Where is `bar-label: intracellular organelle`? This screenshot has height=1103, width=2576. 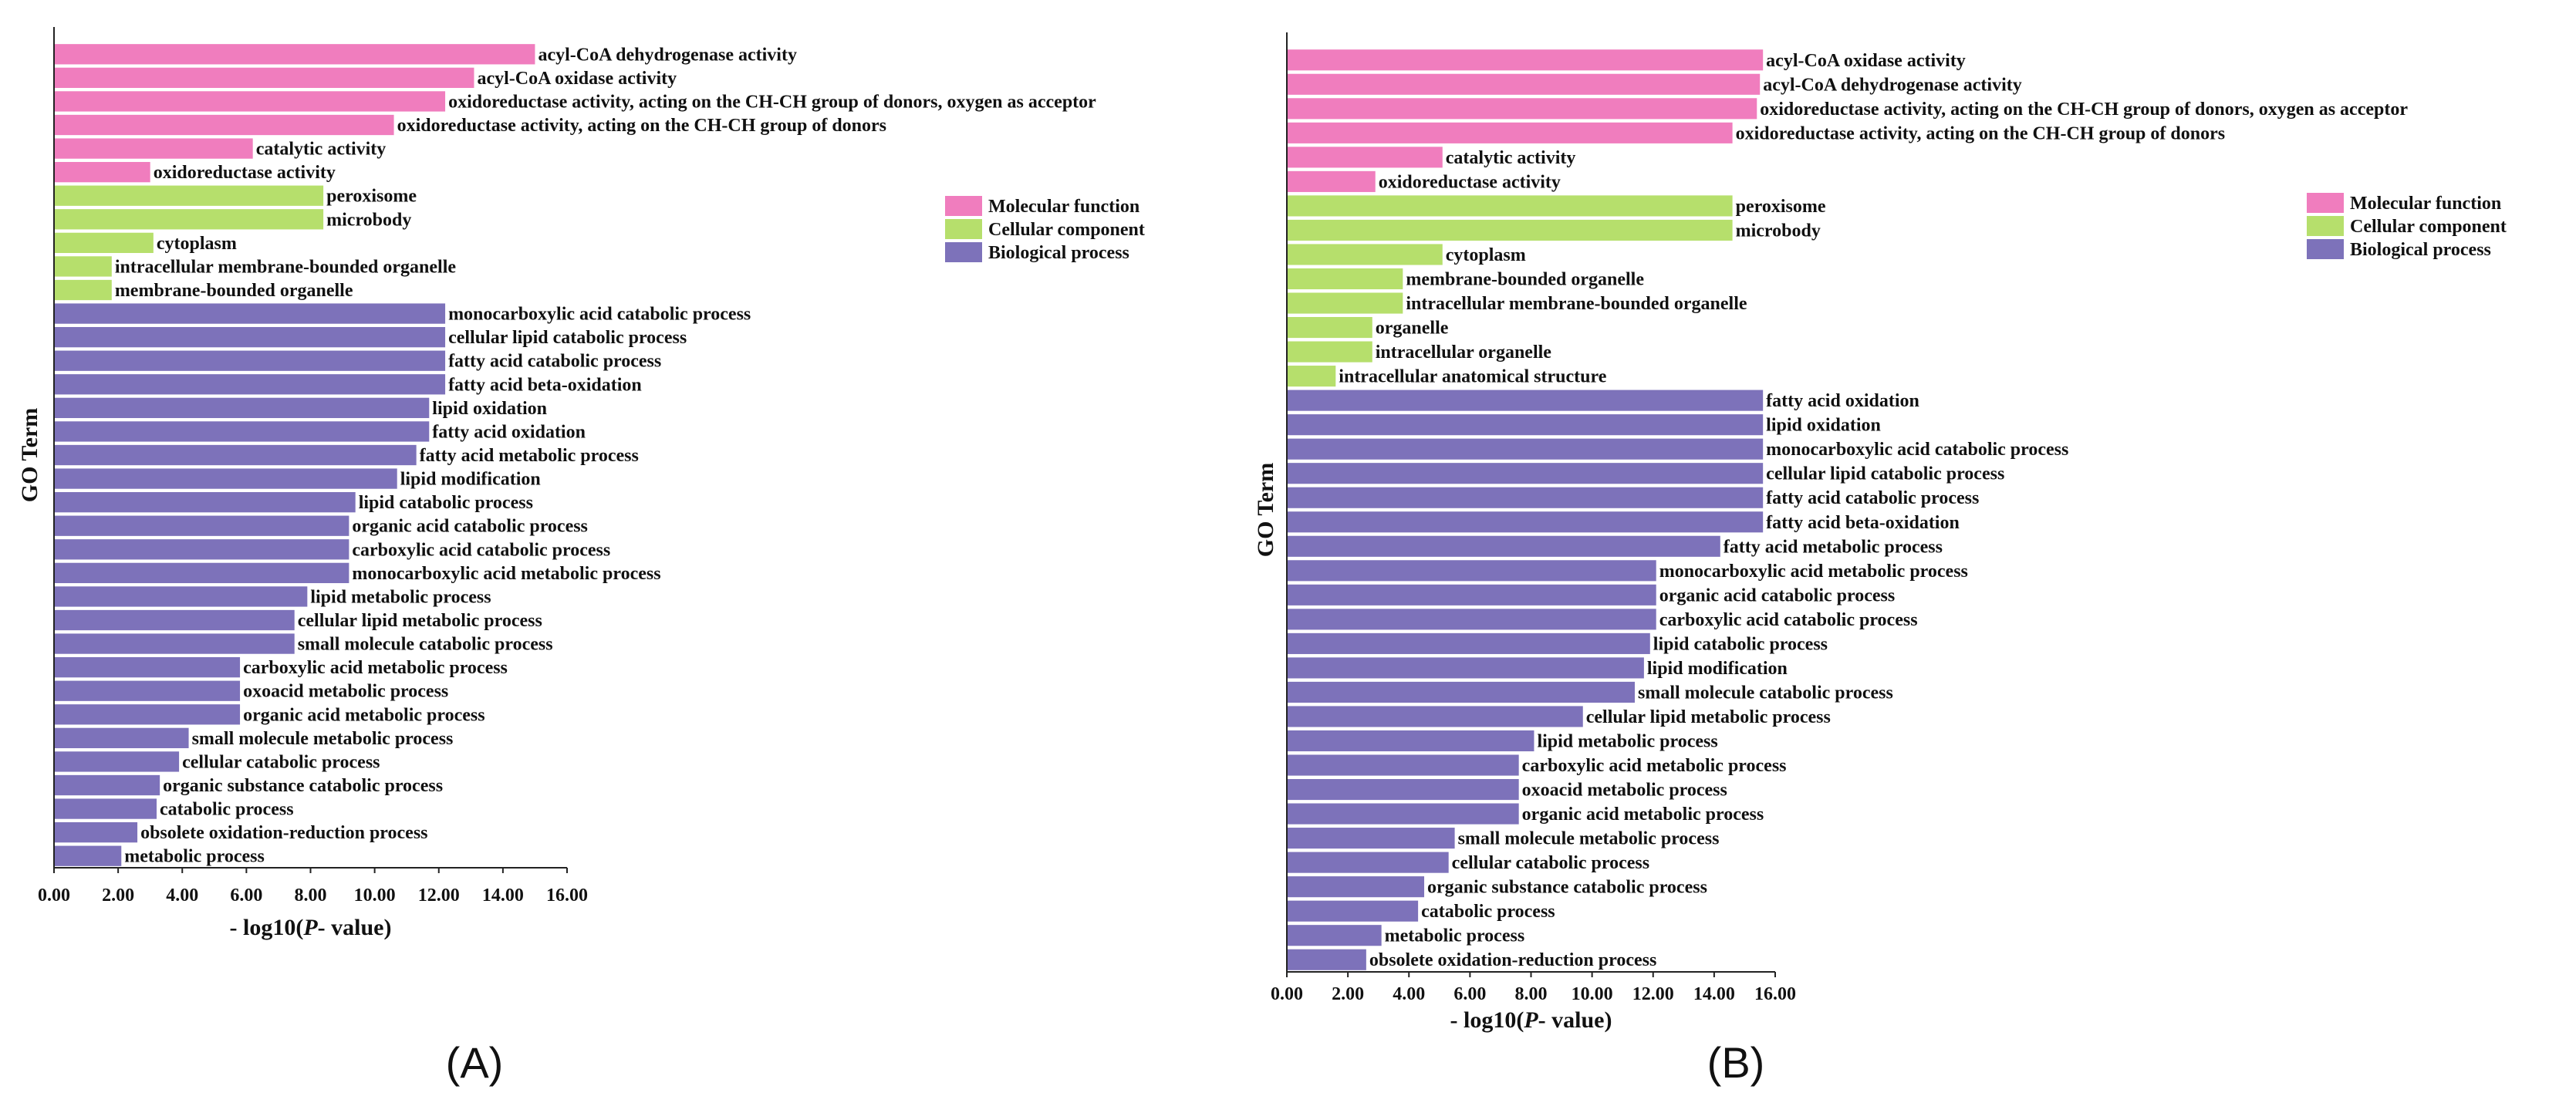
bar-label: intracellular organelle is located at coordinates (1464, 352).